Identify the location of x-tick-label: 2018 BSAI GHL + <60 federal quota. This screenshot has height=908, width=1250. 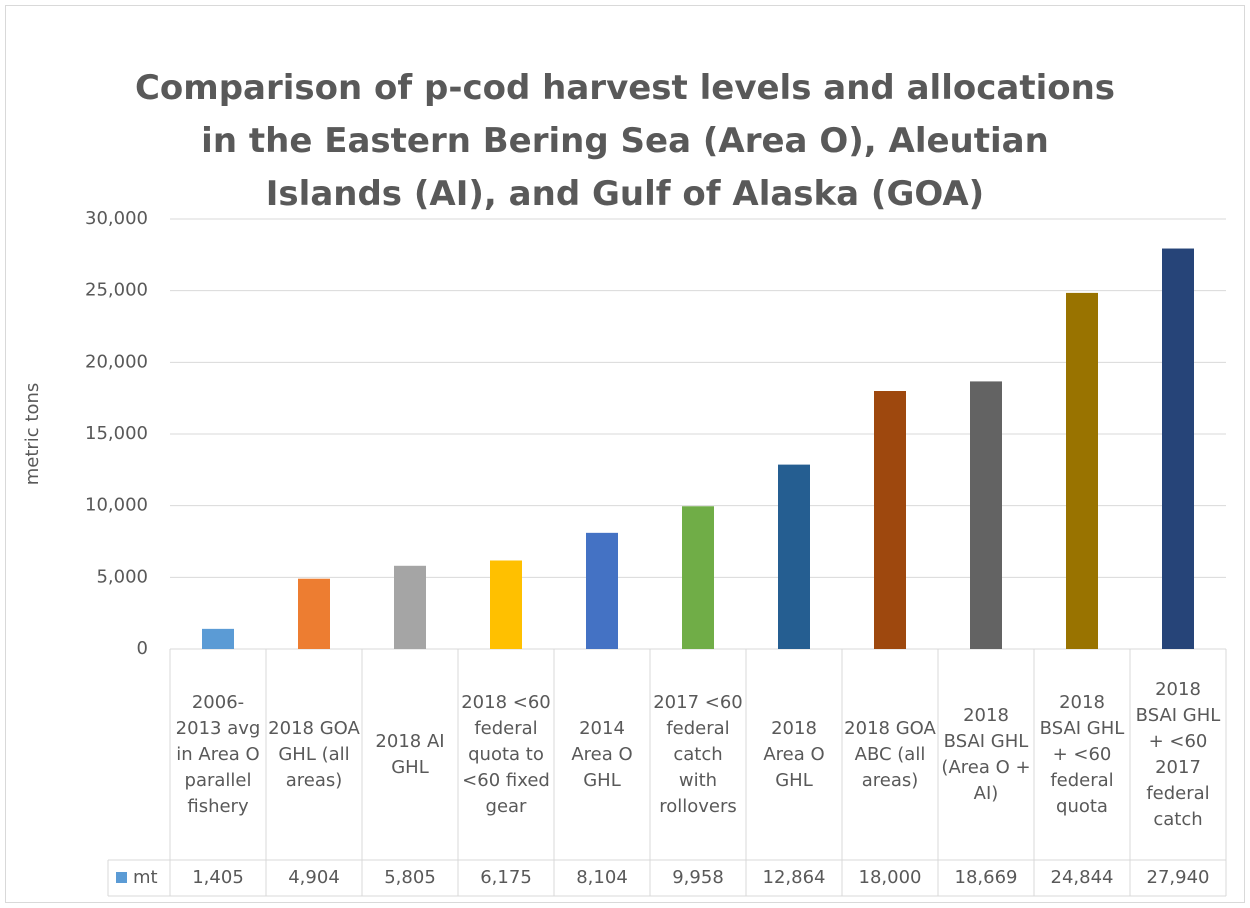
(1082, 754).